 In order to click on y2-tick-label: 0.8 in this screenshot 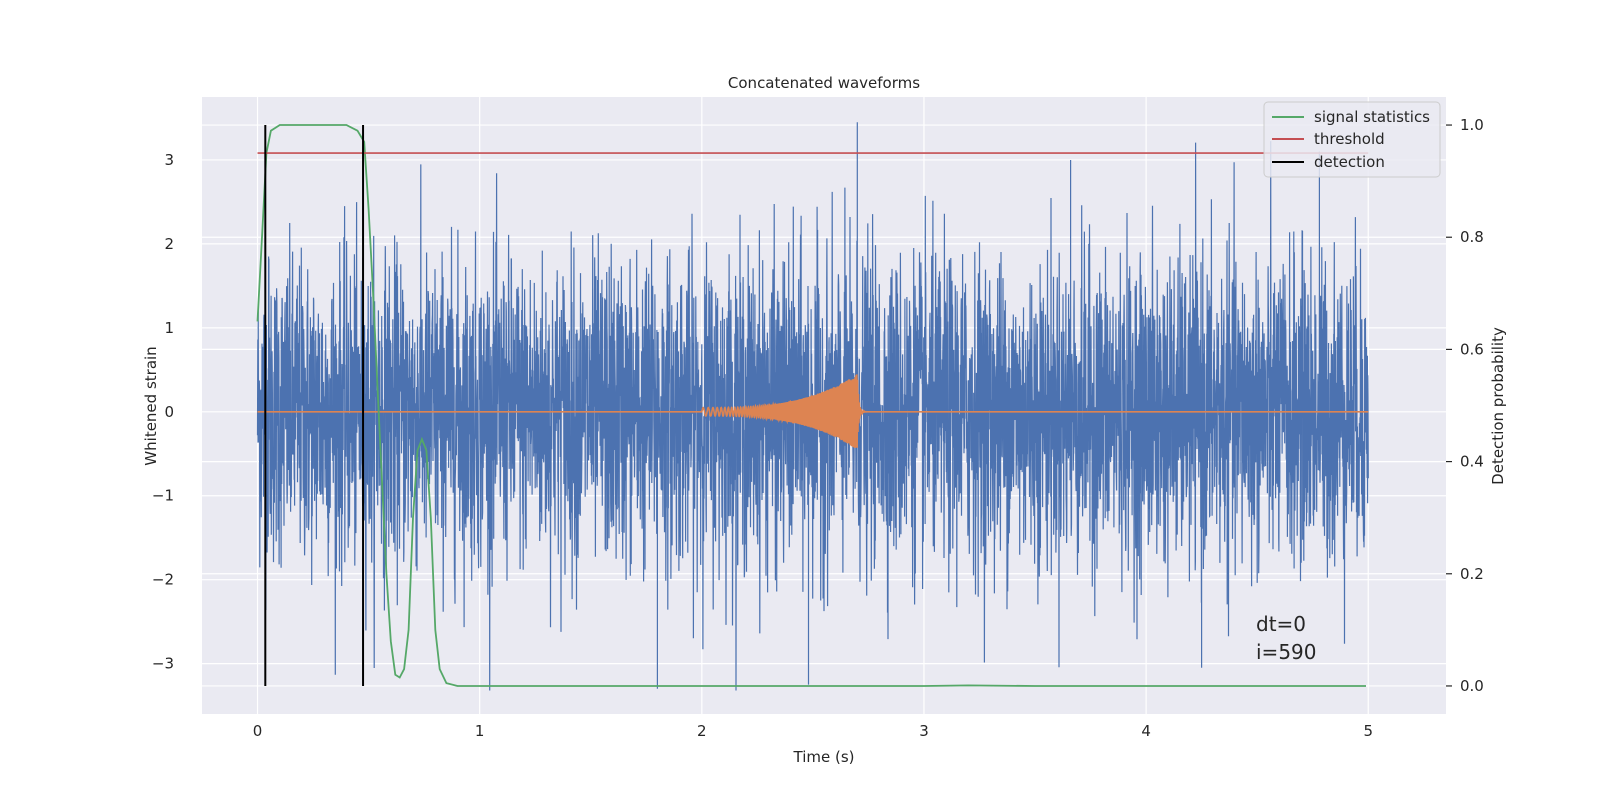, I will do `click(1472, 237)`.